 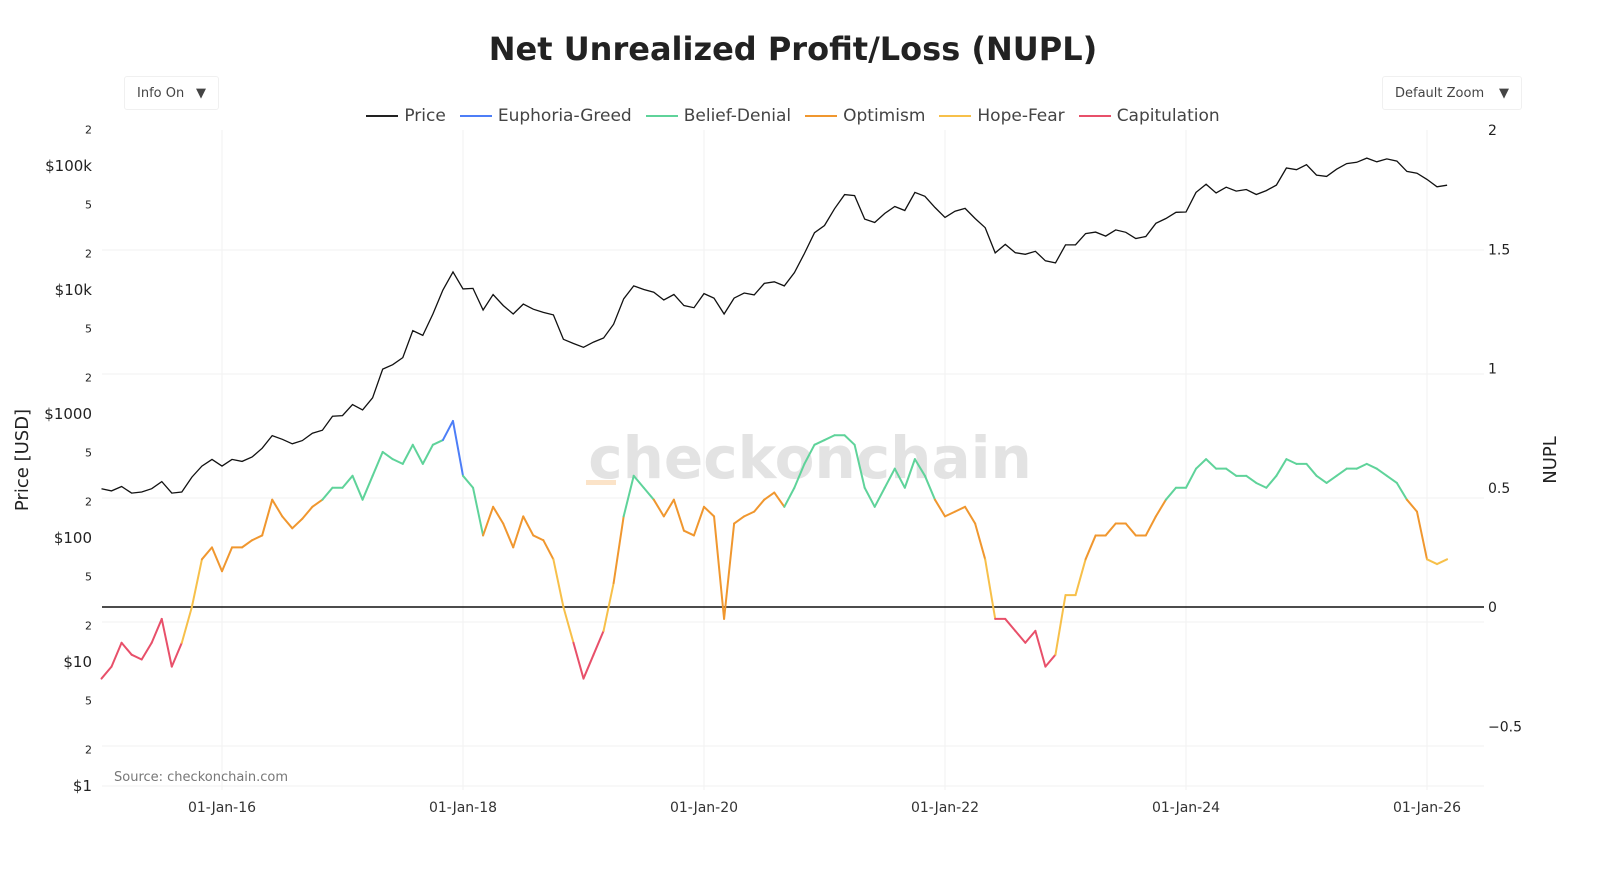 What do you see at coordinates (1492, 370) in the screenshot?
I see `y2-tick-label: 1` at bounding box center [1492, 370].